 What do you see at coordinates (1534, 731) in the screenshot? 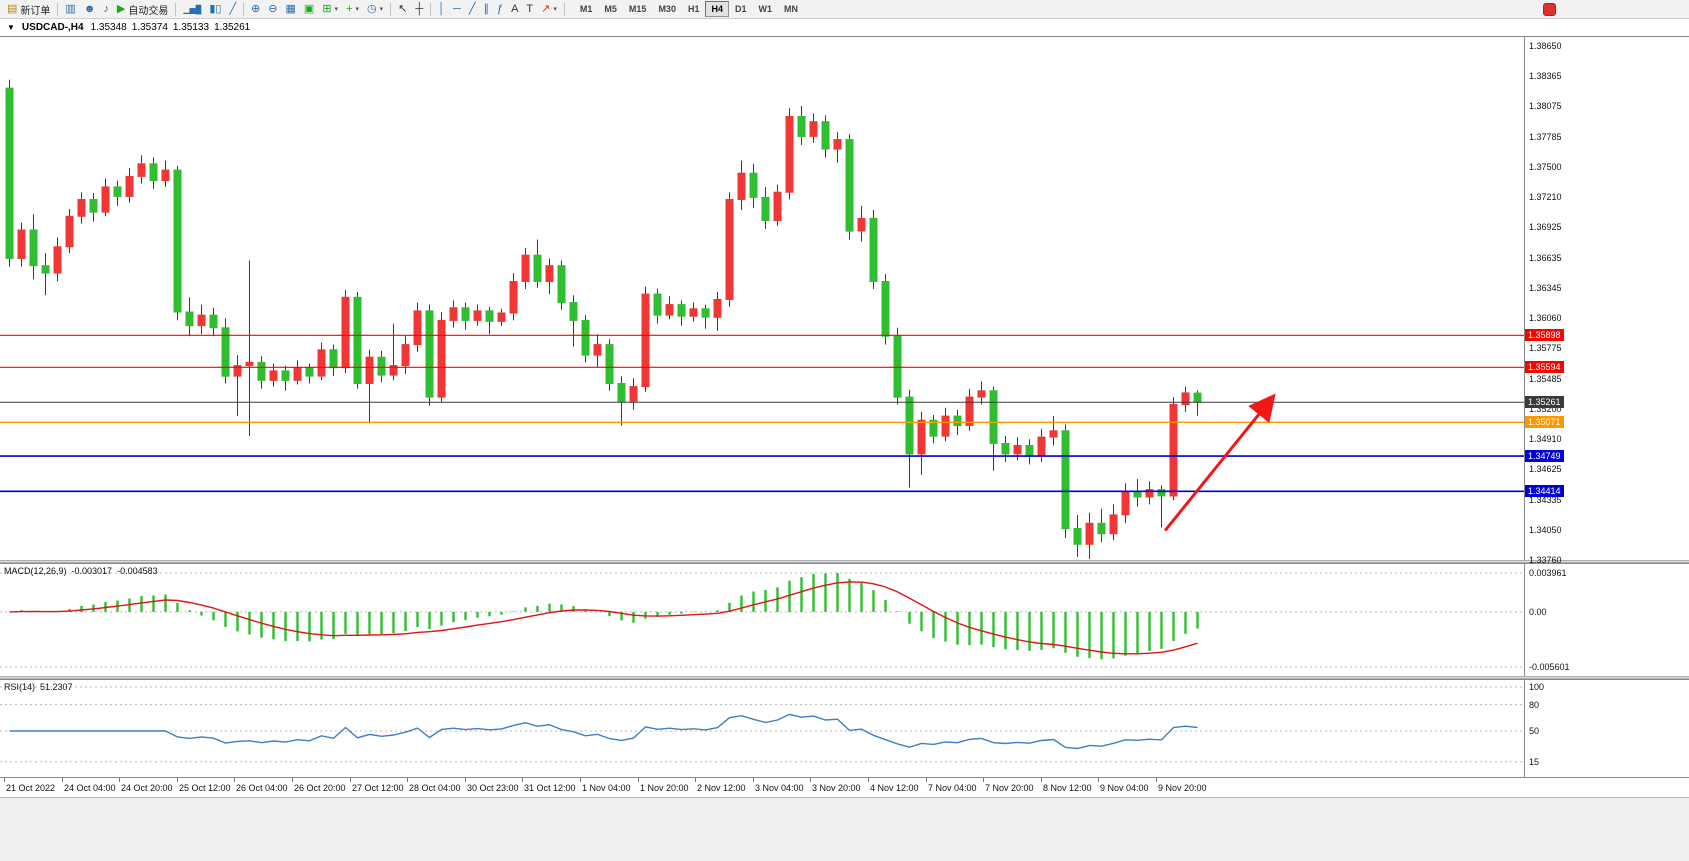
I see `rsi-axis-label: 50` at bounding box center [1534, 731].